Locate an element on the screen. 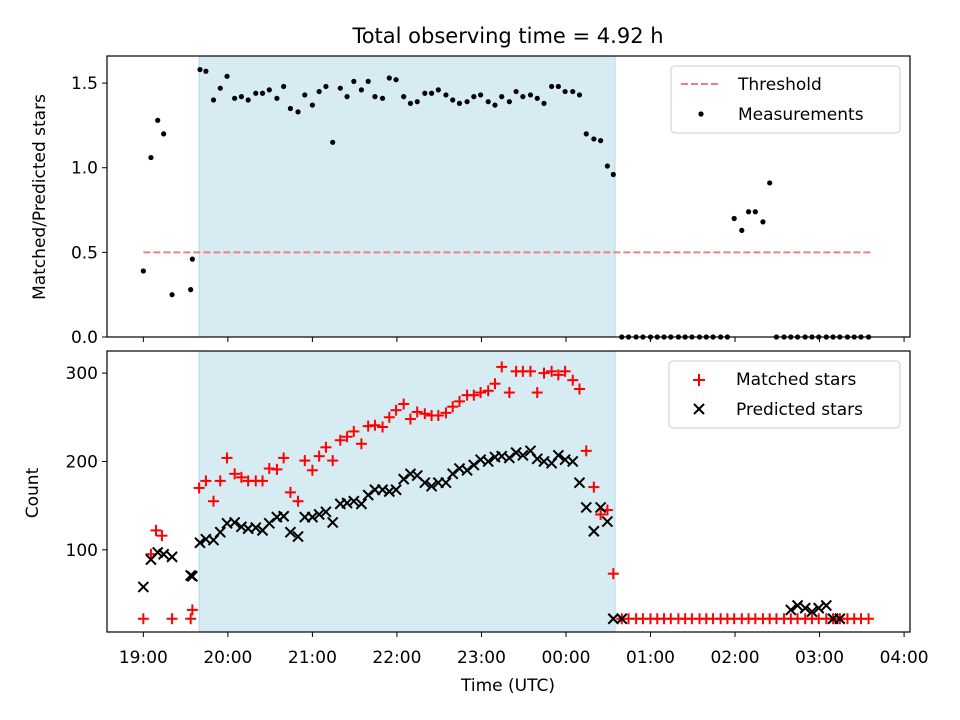  predicted-legend-label: Predicted stars is located at coordinates (799, 410).